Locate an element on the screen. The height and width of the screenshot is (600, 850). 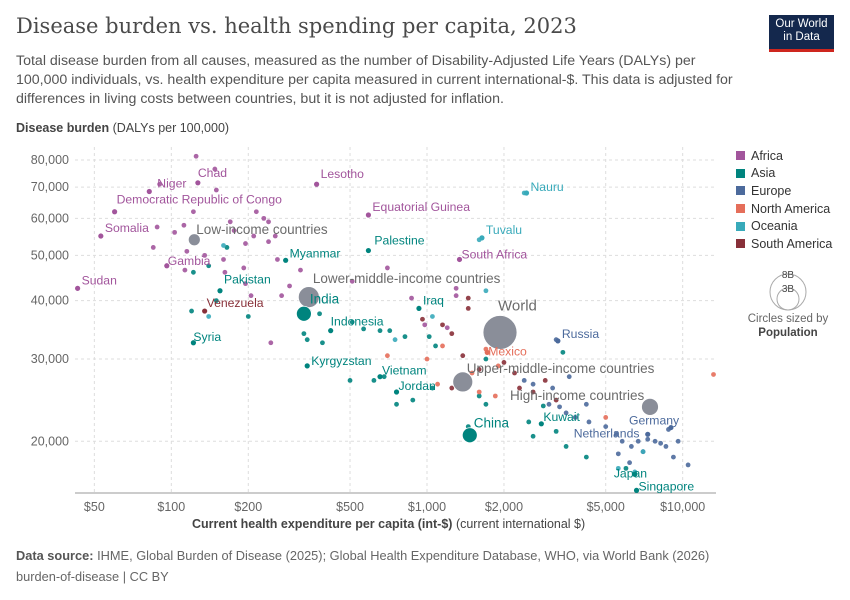
country-label-singapore: Singapore is located at coordinates (667, 486).